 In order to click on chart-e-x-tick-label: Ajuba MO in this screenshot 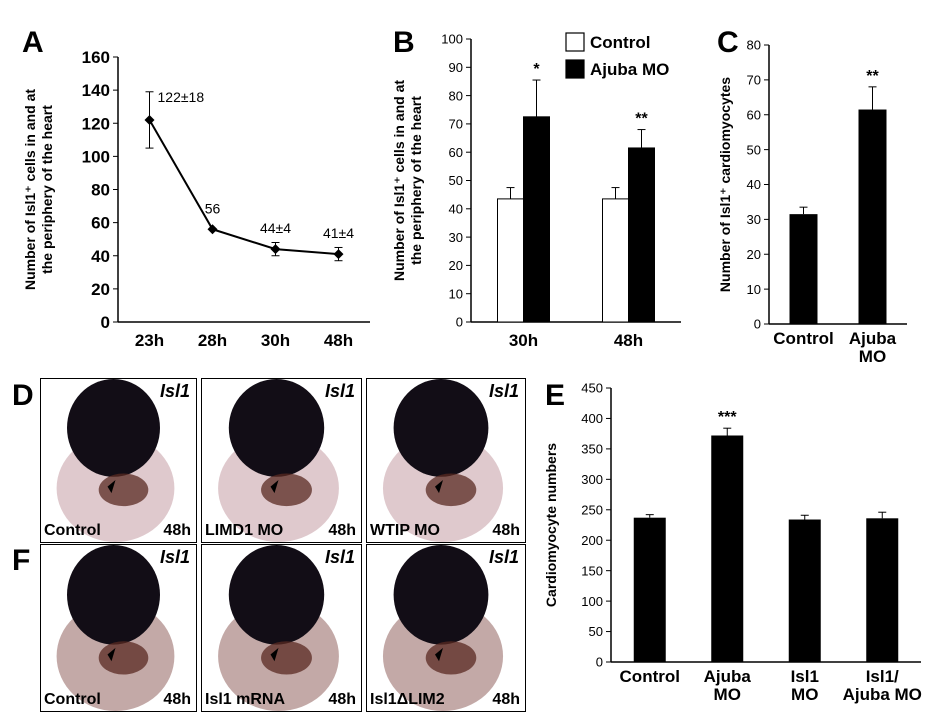, I will do `click(728, 685)`.